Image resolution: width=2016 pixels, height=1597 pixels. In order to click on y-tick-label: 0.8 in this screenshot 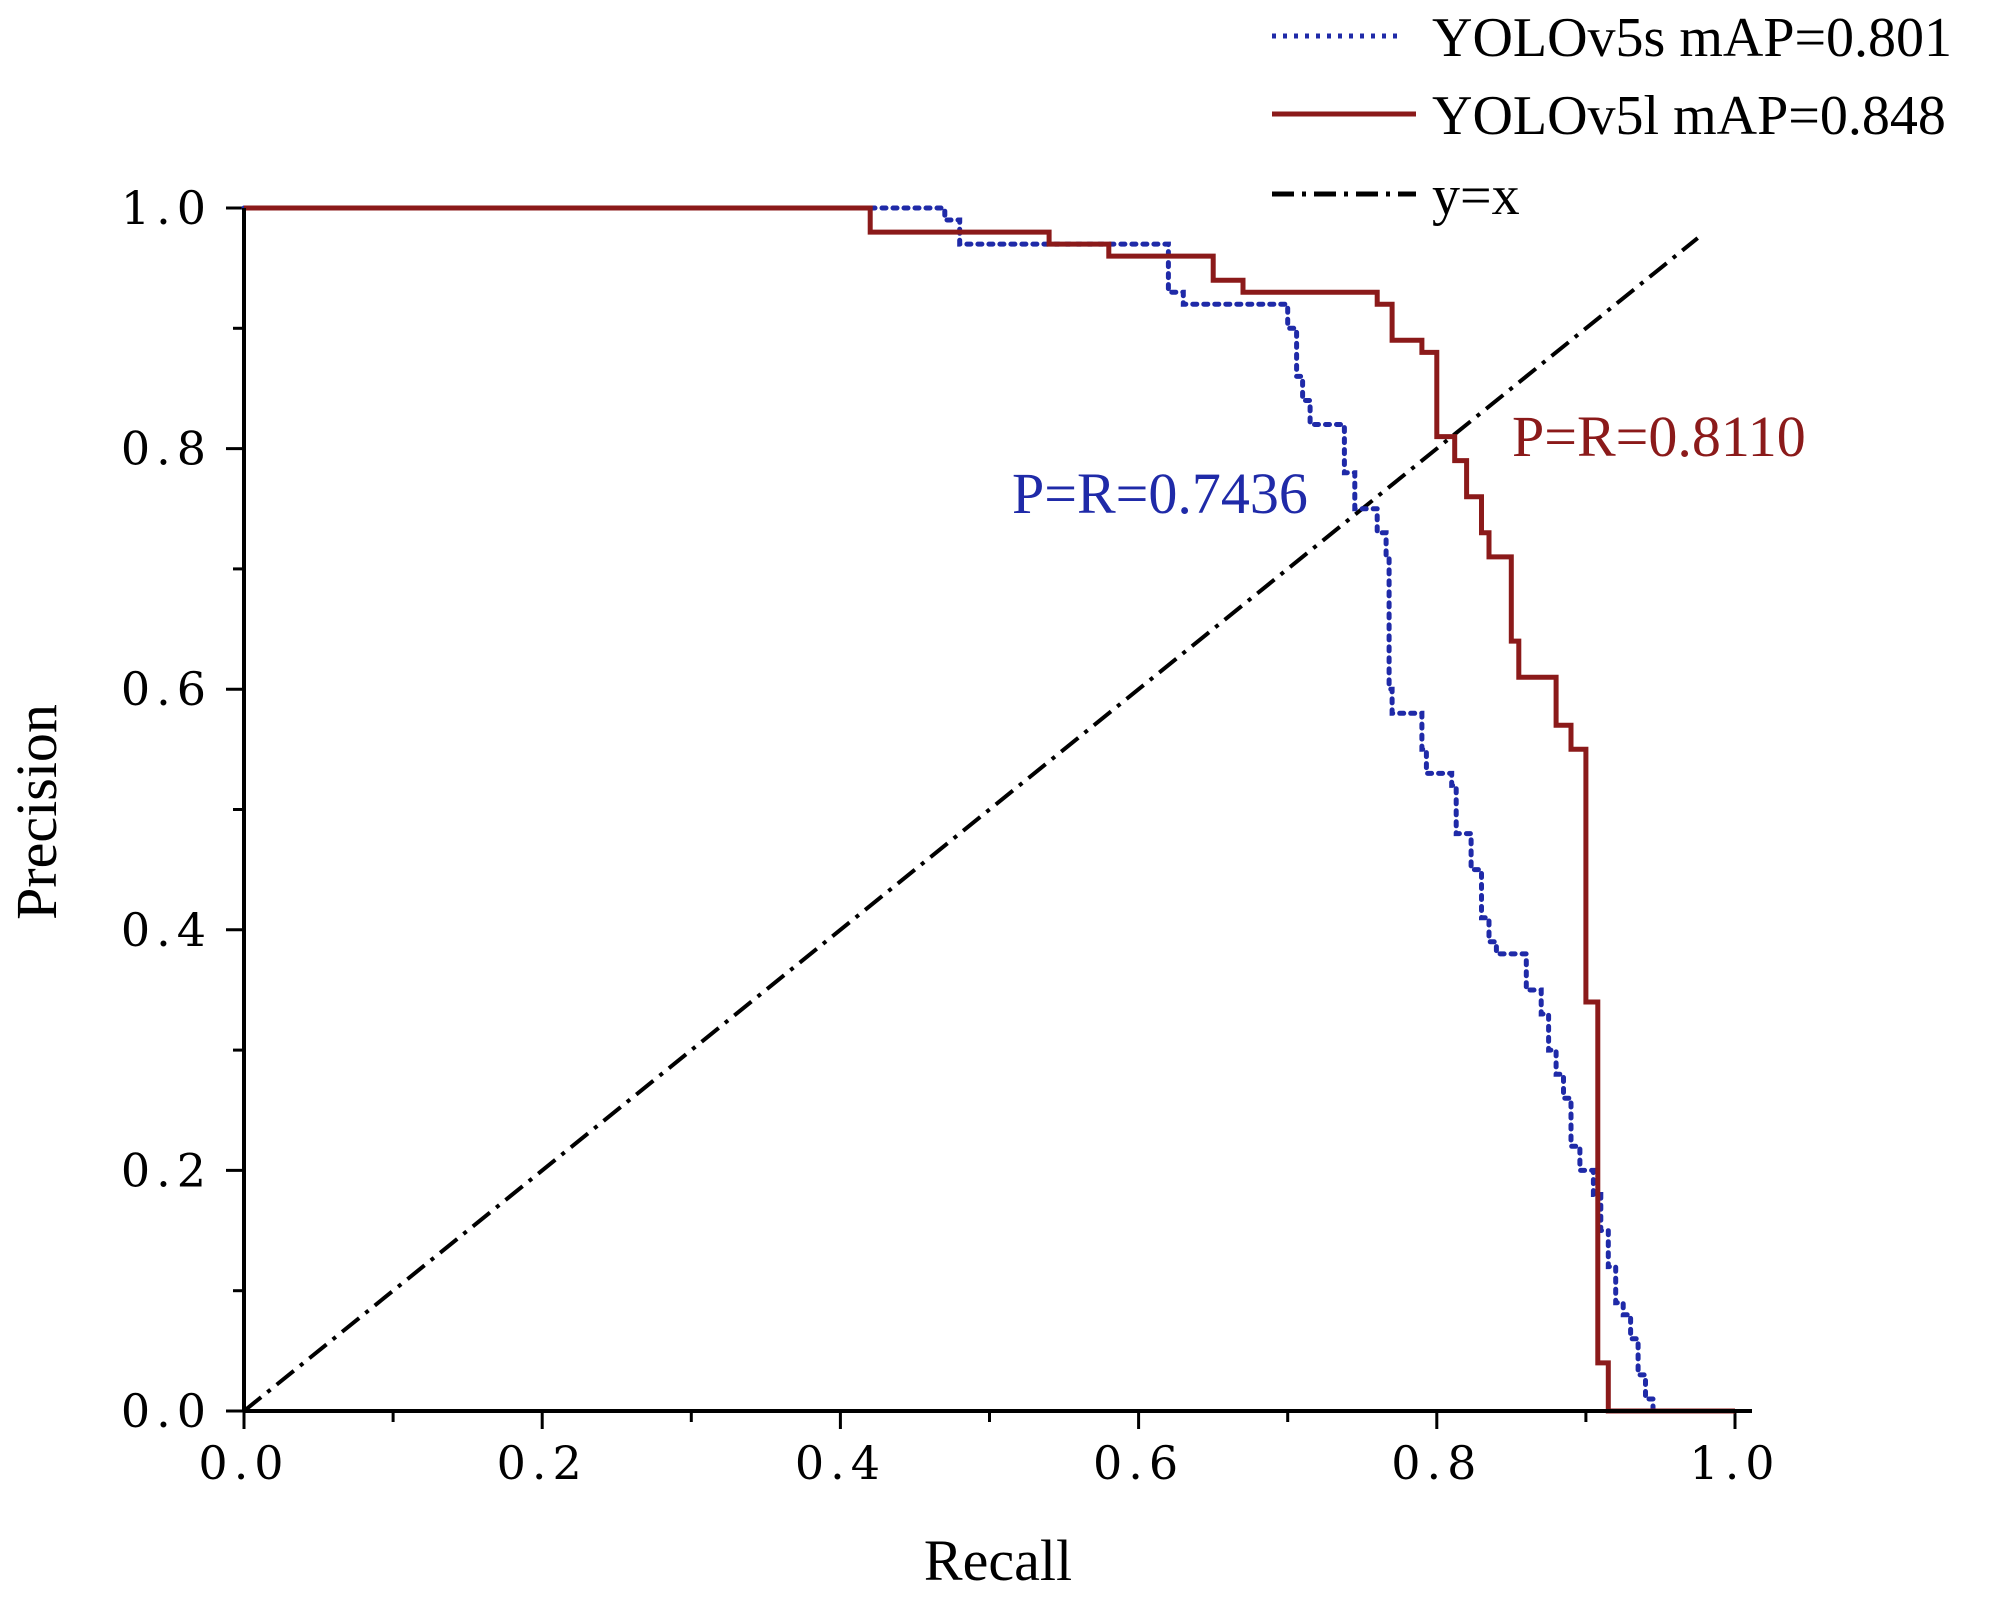, I will do `click(166, 449)`.